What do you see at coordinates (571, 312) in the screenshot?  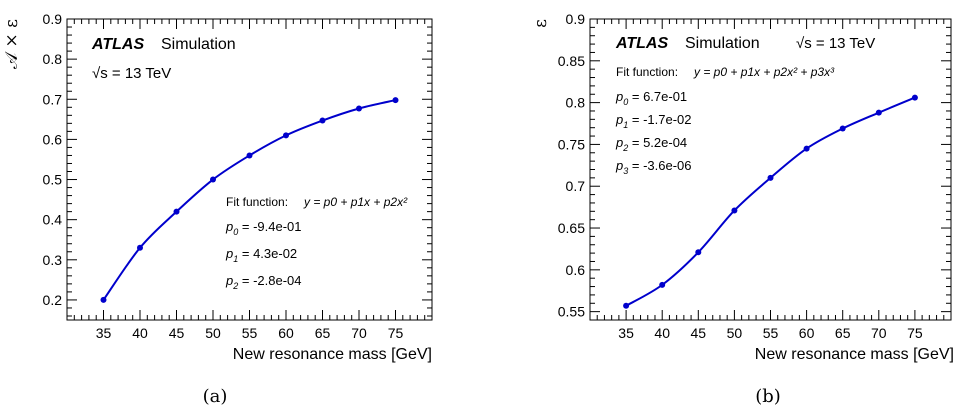 I see `y-tick-label: 0.55` at bounding box center [571, 312].